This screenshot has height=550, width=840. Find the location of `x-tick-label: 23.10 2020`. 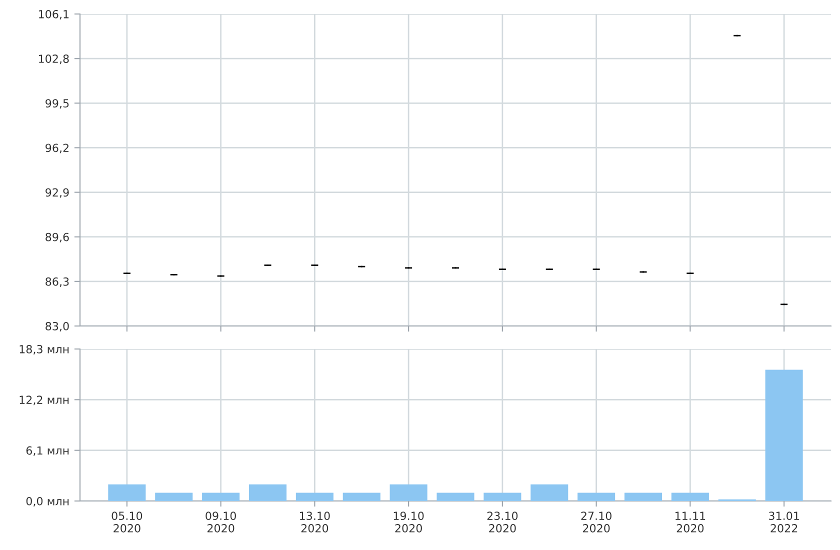

x-tick-label: 23.10 2020 is located at coordinates (502, 522).